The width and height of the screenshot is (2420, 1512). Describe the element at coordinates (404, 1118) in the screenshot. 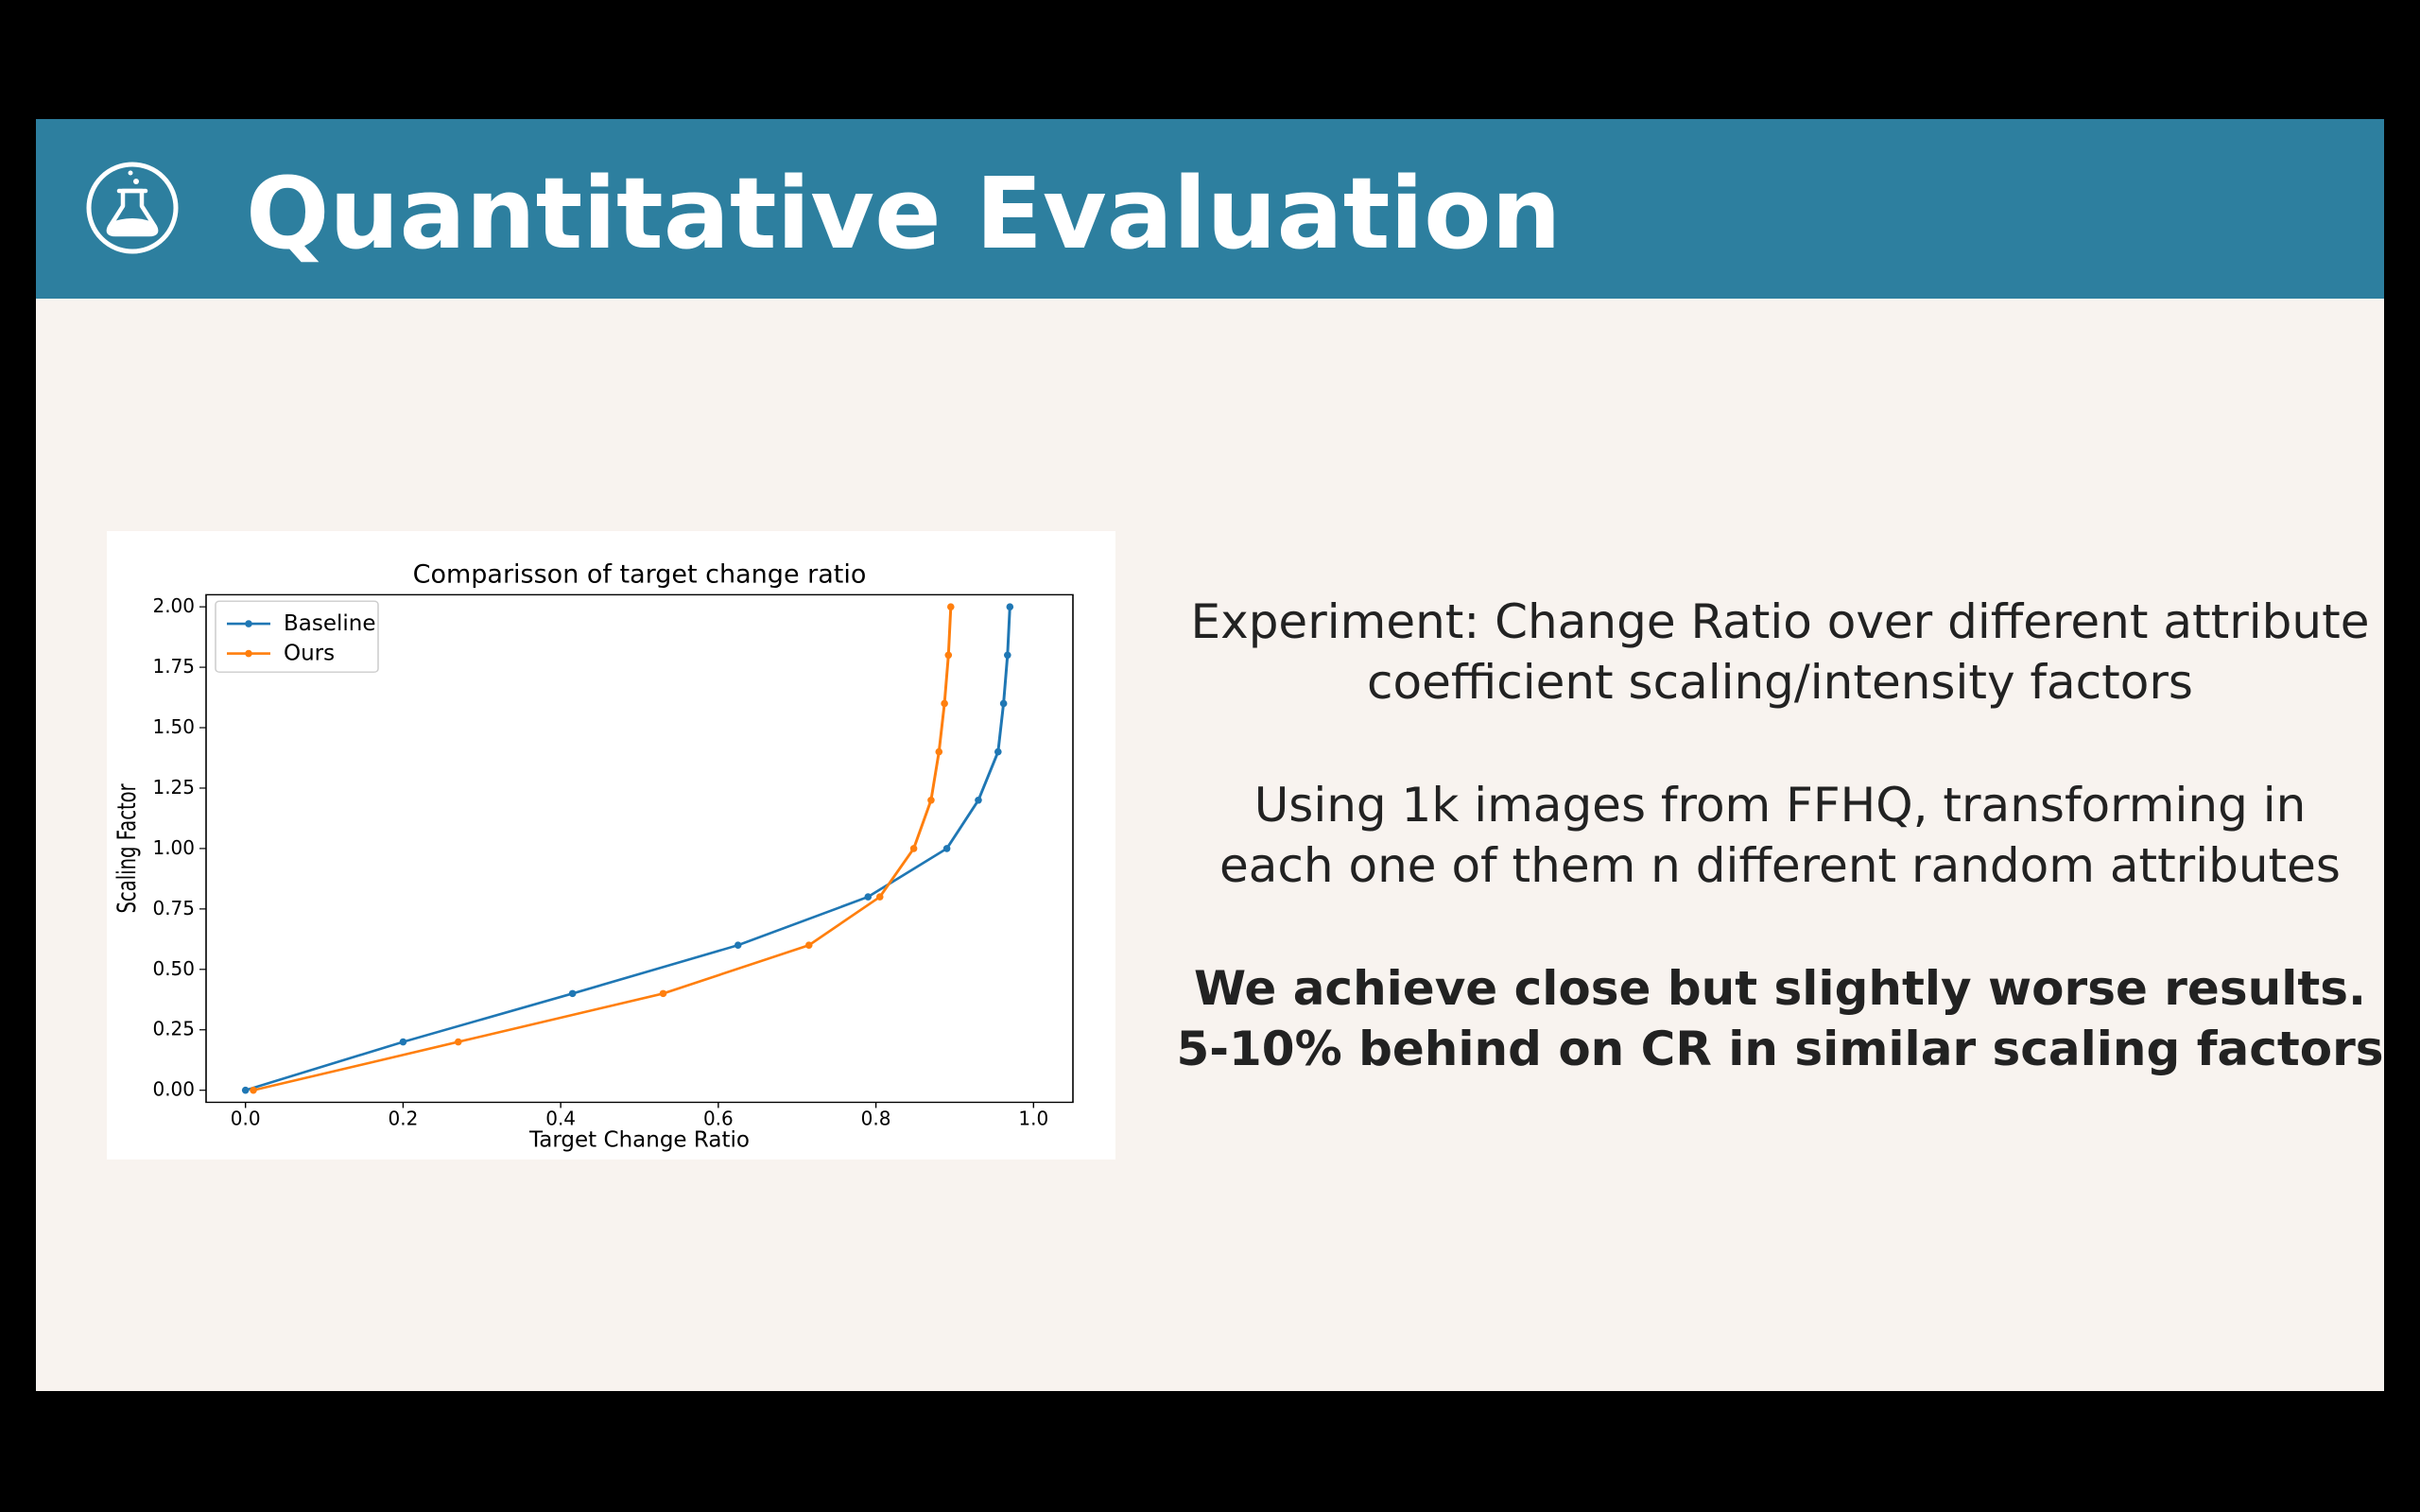

I see `x-tick-label: 0.2` at that location.